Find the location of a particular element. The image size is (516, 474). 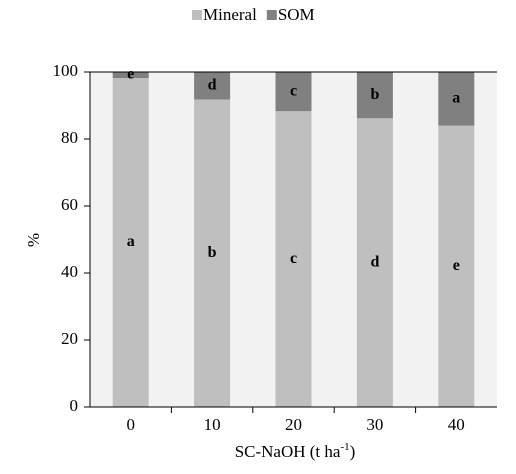

legend-label: SOM is located at coordinates (296, 14).